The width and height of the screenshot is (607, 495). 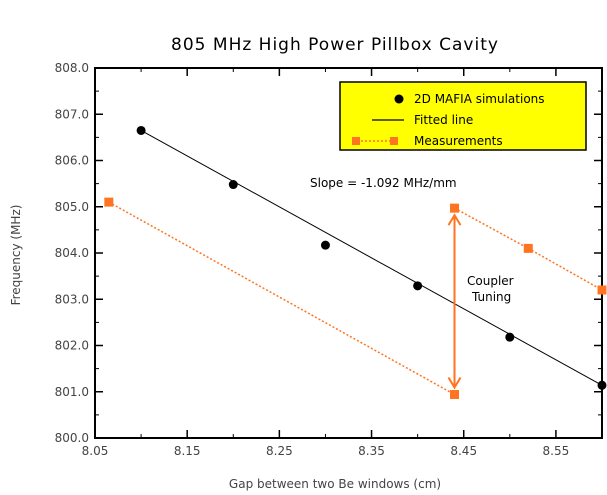 What do you see at coordinates (491, 297) in the screenshot?
I see `tuning-annotation: Tuning` at bounding box center [491, 297].